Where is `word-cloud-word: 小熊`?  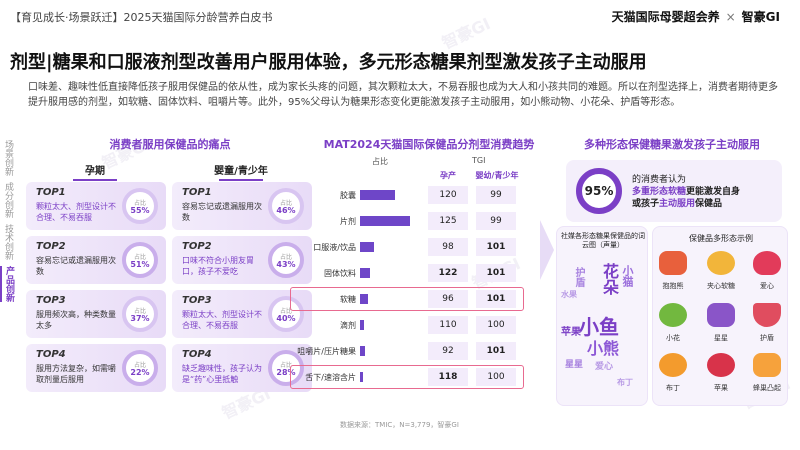 word-cloud-word: 小熊 is located at coordinates (603, 348).